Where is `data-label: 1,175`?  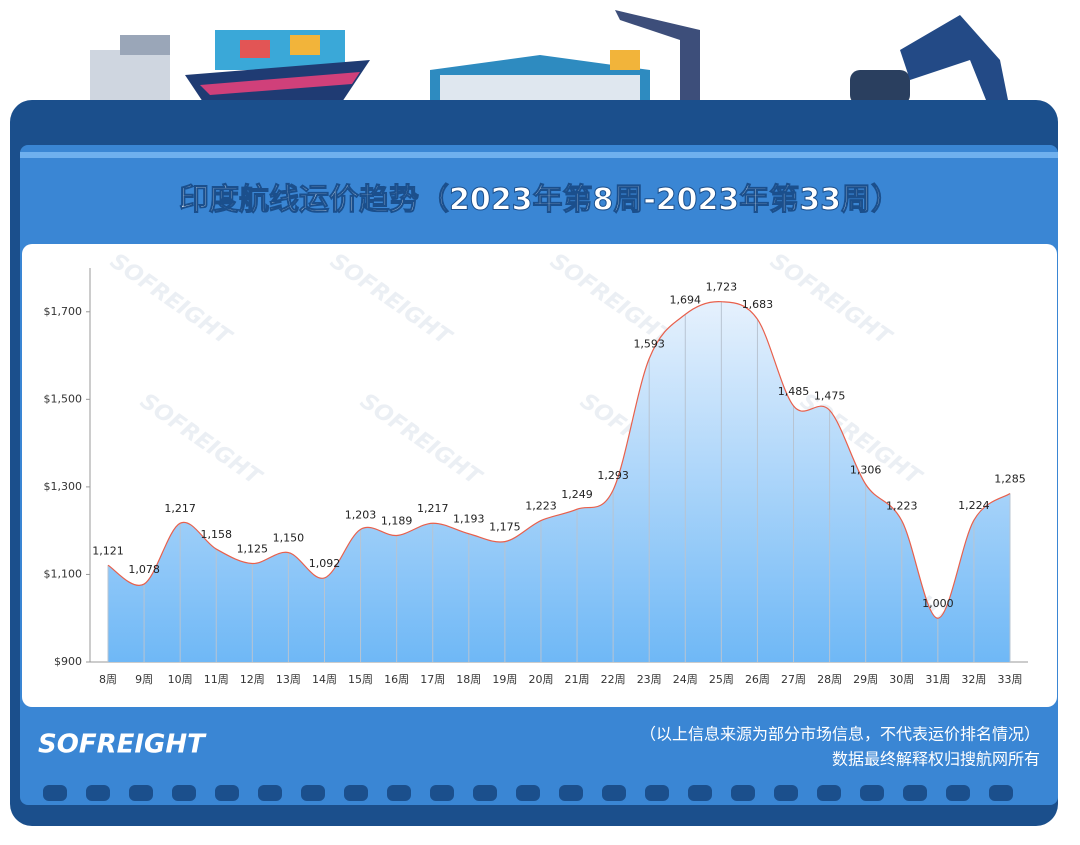
data-label: 1,175 is located at coordinates (505, 527).